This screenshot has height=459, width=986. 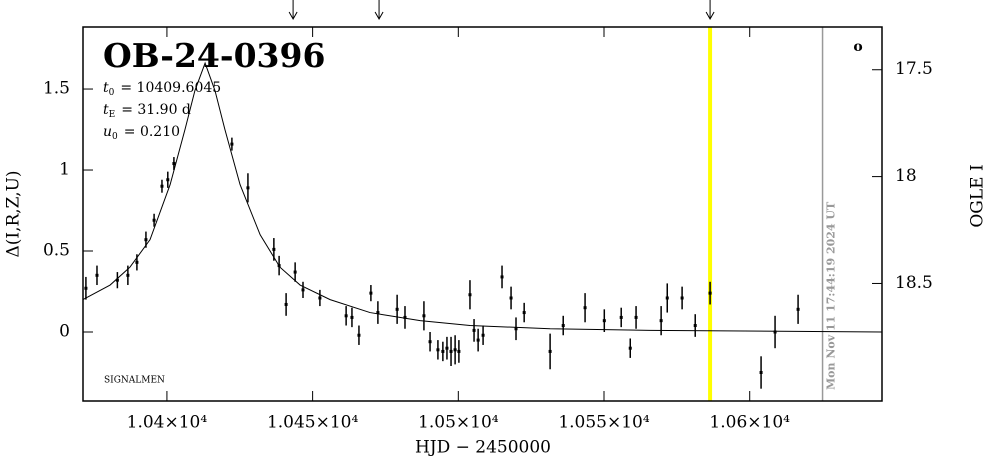 What do you see at coordinates (167, 423) in the screenshot?
I see `x-tick-label: 1.04×10⁴` at bounding box center [167, 423].